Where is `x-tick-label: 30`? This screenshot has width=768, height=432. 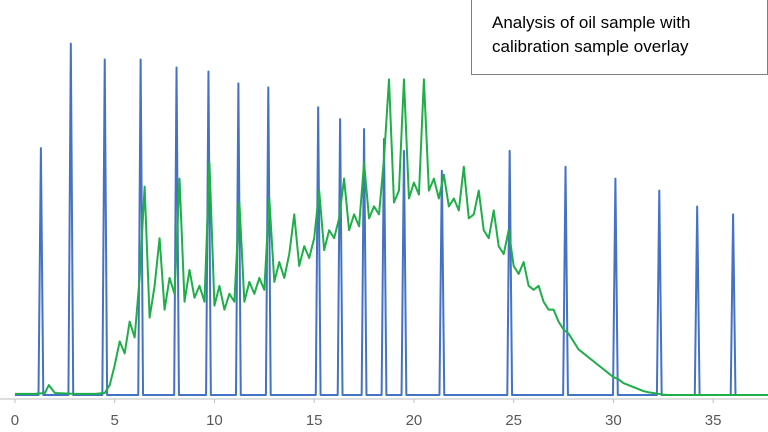 x-tick-label: 30 is located at coordinates (613, 420).